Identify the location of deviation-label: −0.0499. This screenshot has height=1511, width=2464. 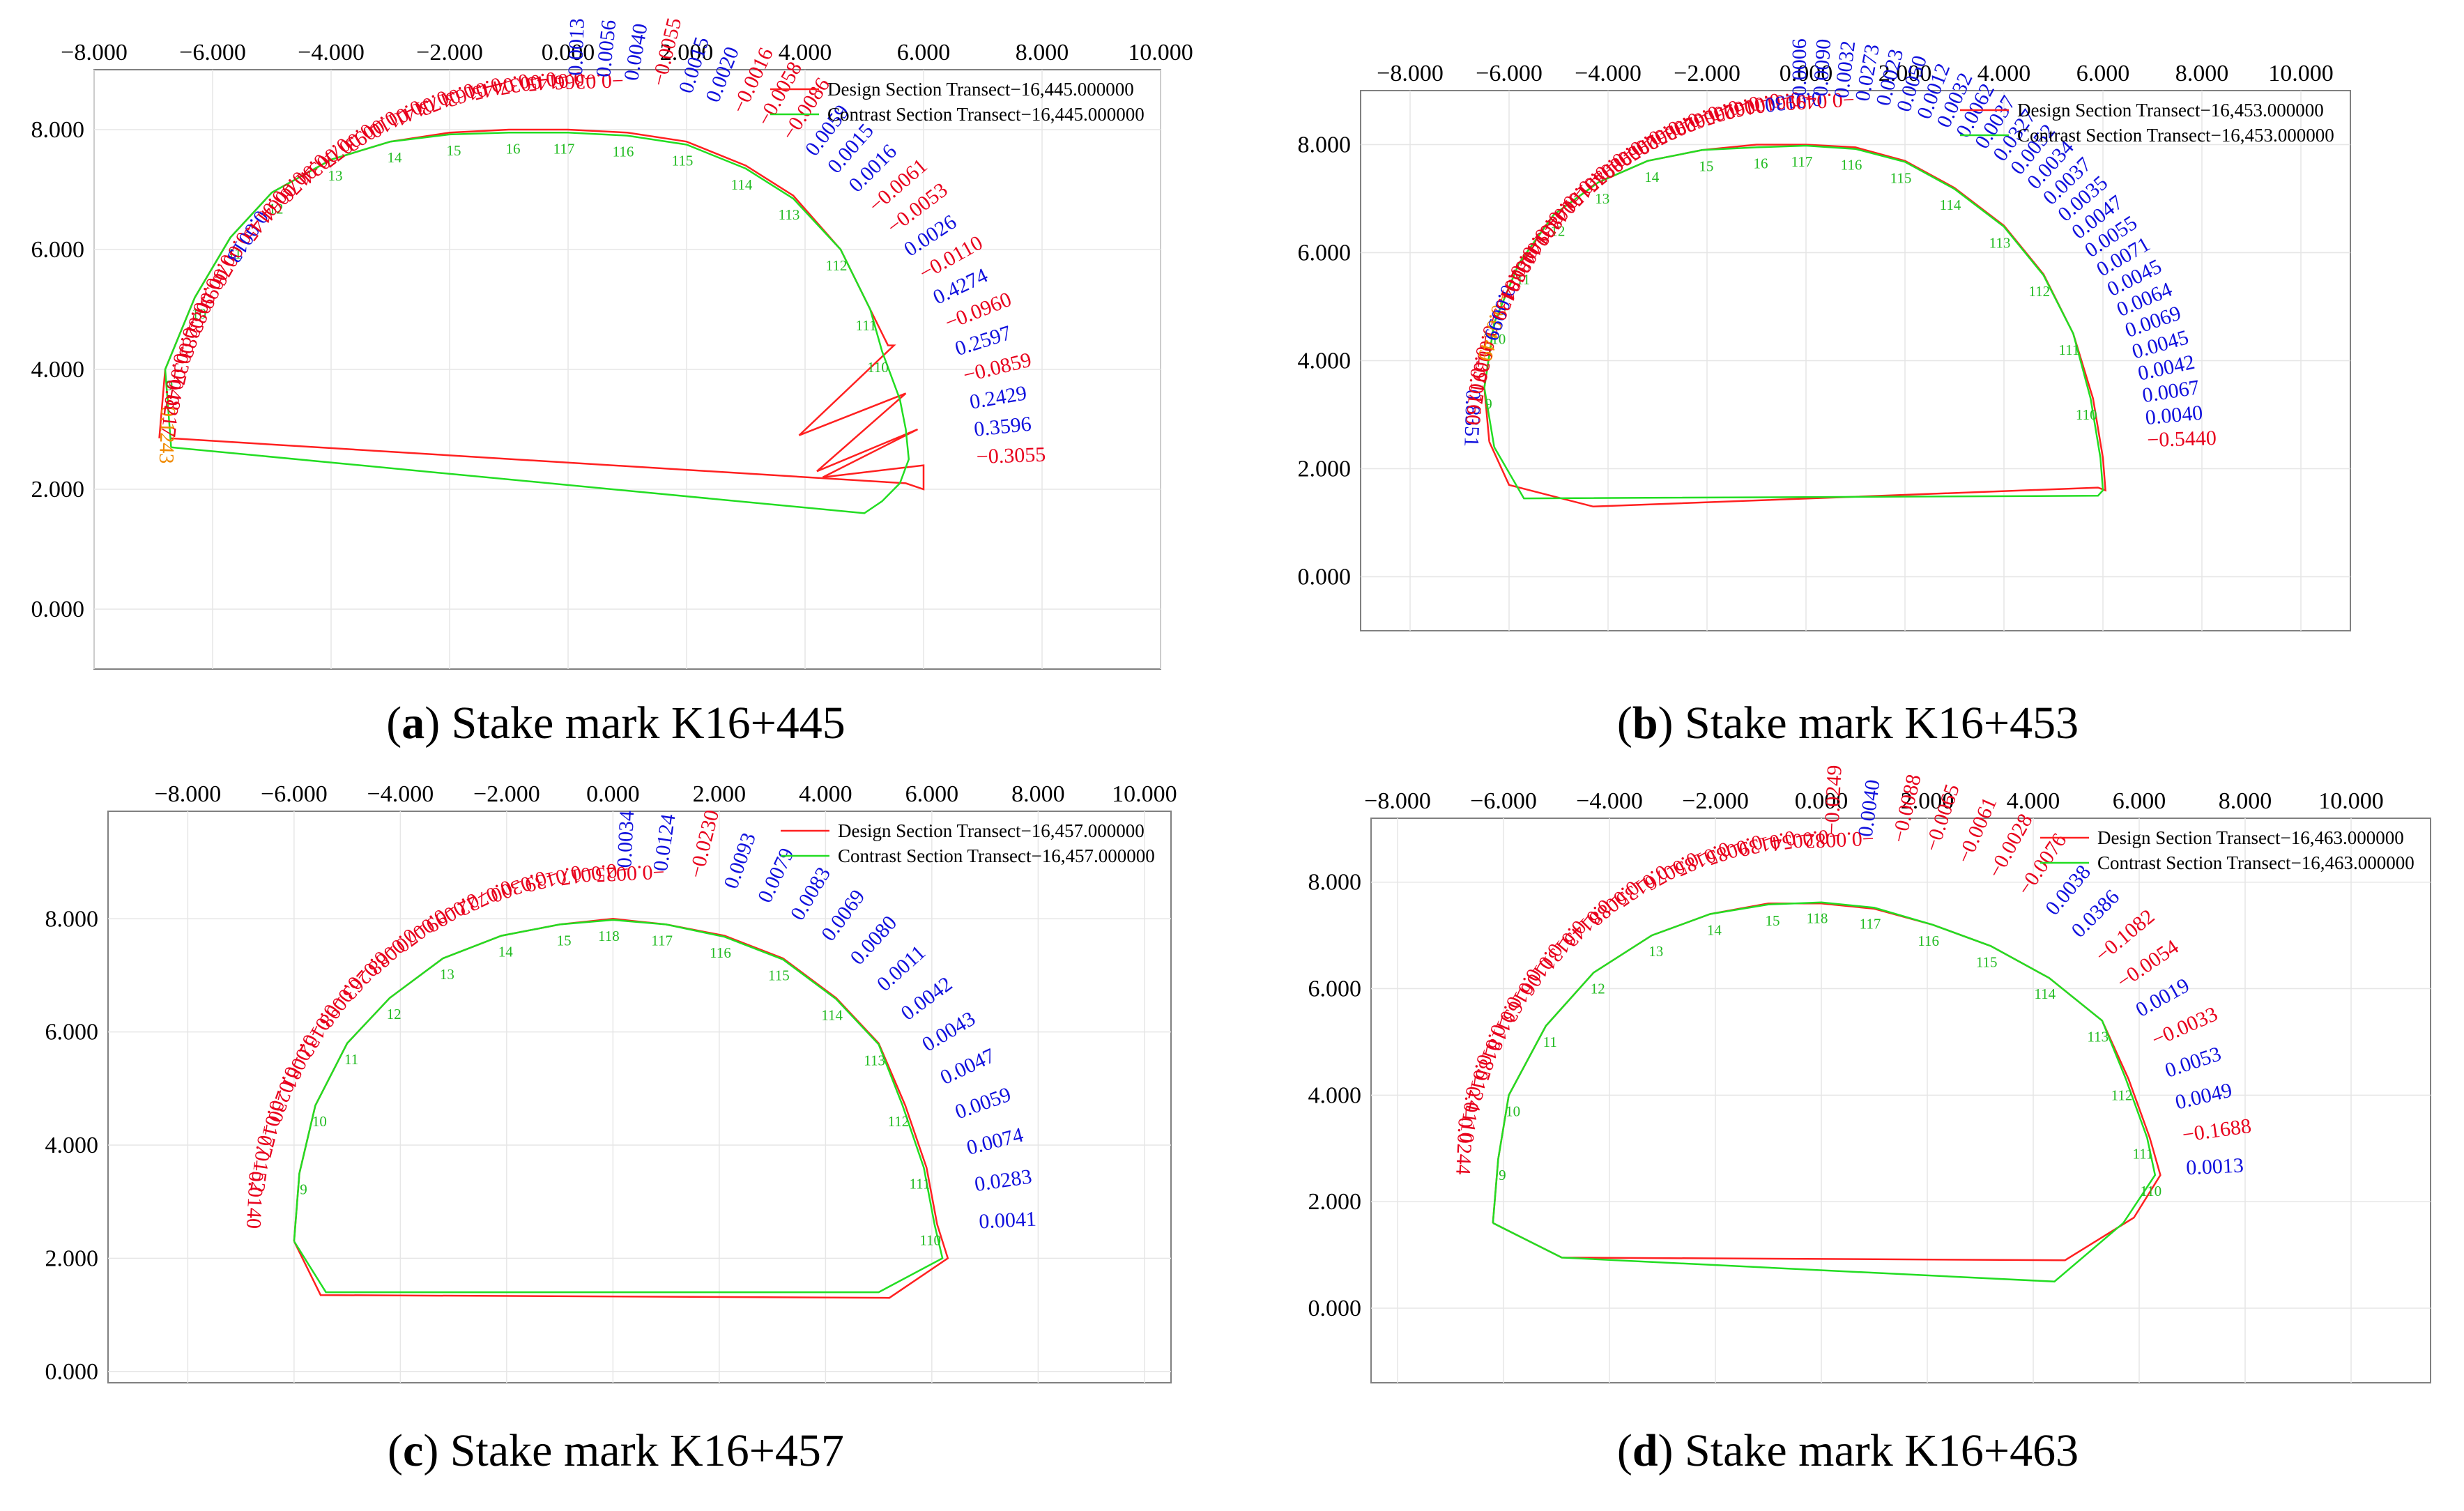
(1819, 102).